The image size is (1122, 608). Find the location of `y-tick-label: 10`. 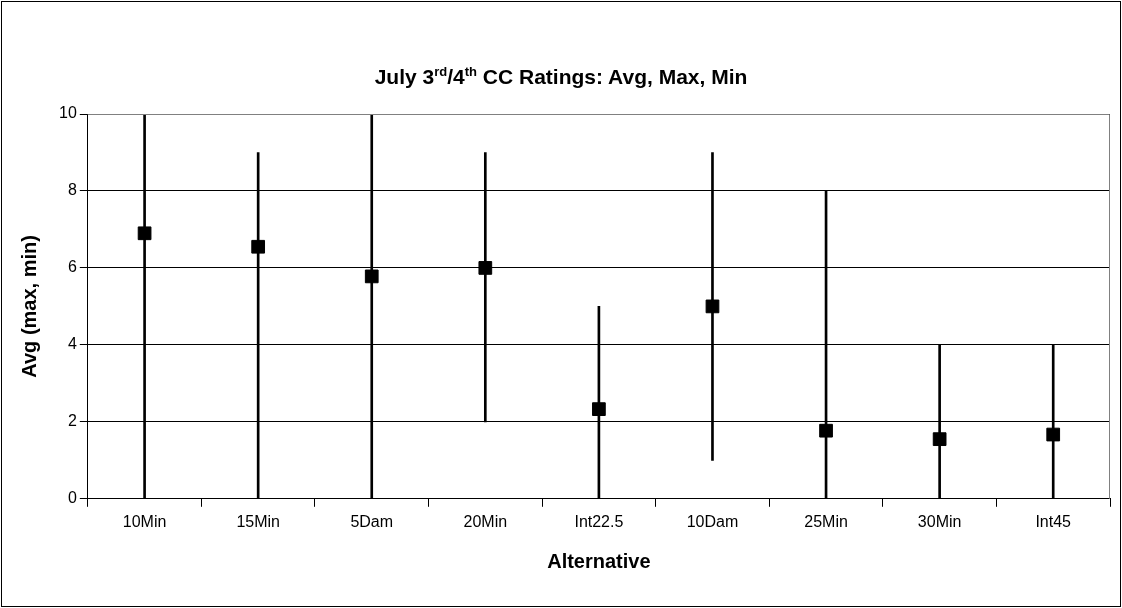

y-tick-label: 10 is located at coordinates (68, 113).